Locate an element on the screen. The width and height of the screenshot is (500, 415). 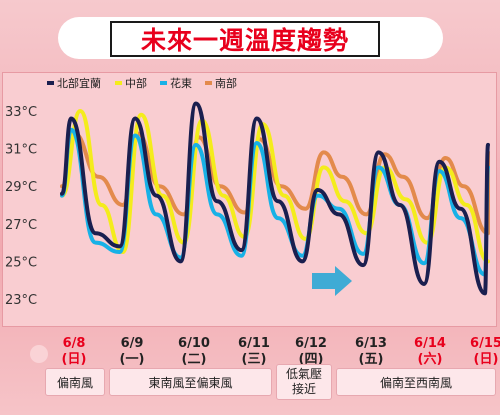
wind-segment-4: 偏南至西南風 is located at coordinates (416, 382).